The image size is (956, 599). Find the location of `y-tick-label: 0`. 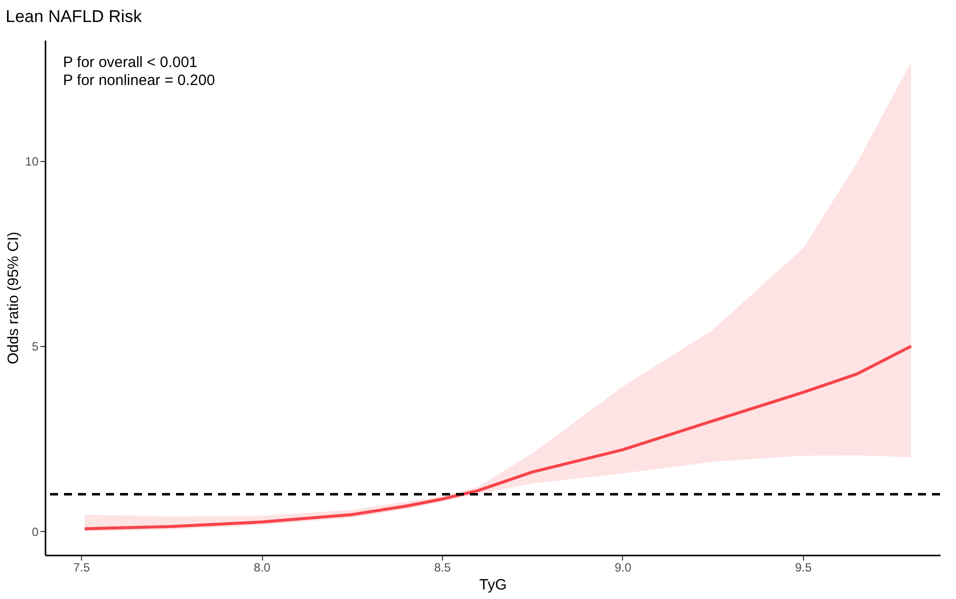

y-tick-label: 0 is located at coordinates (35, 531).